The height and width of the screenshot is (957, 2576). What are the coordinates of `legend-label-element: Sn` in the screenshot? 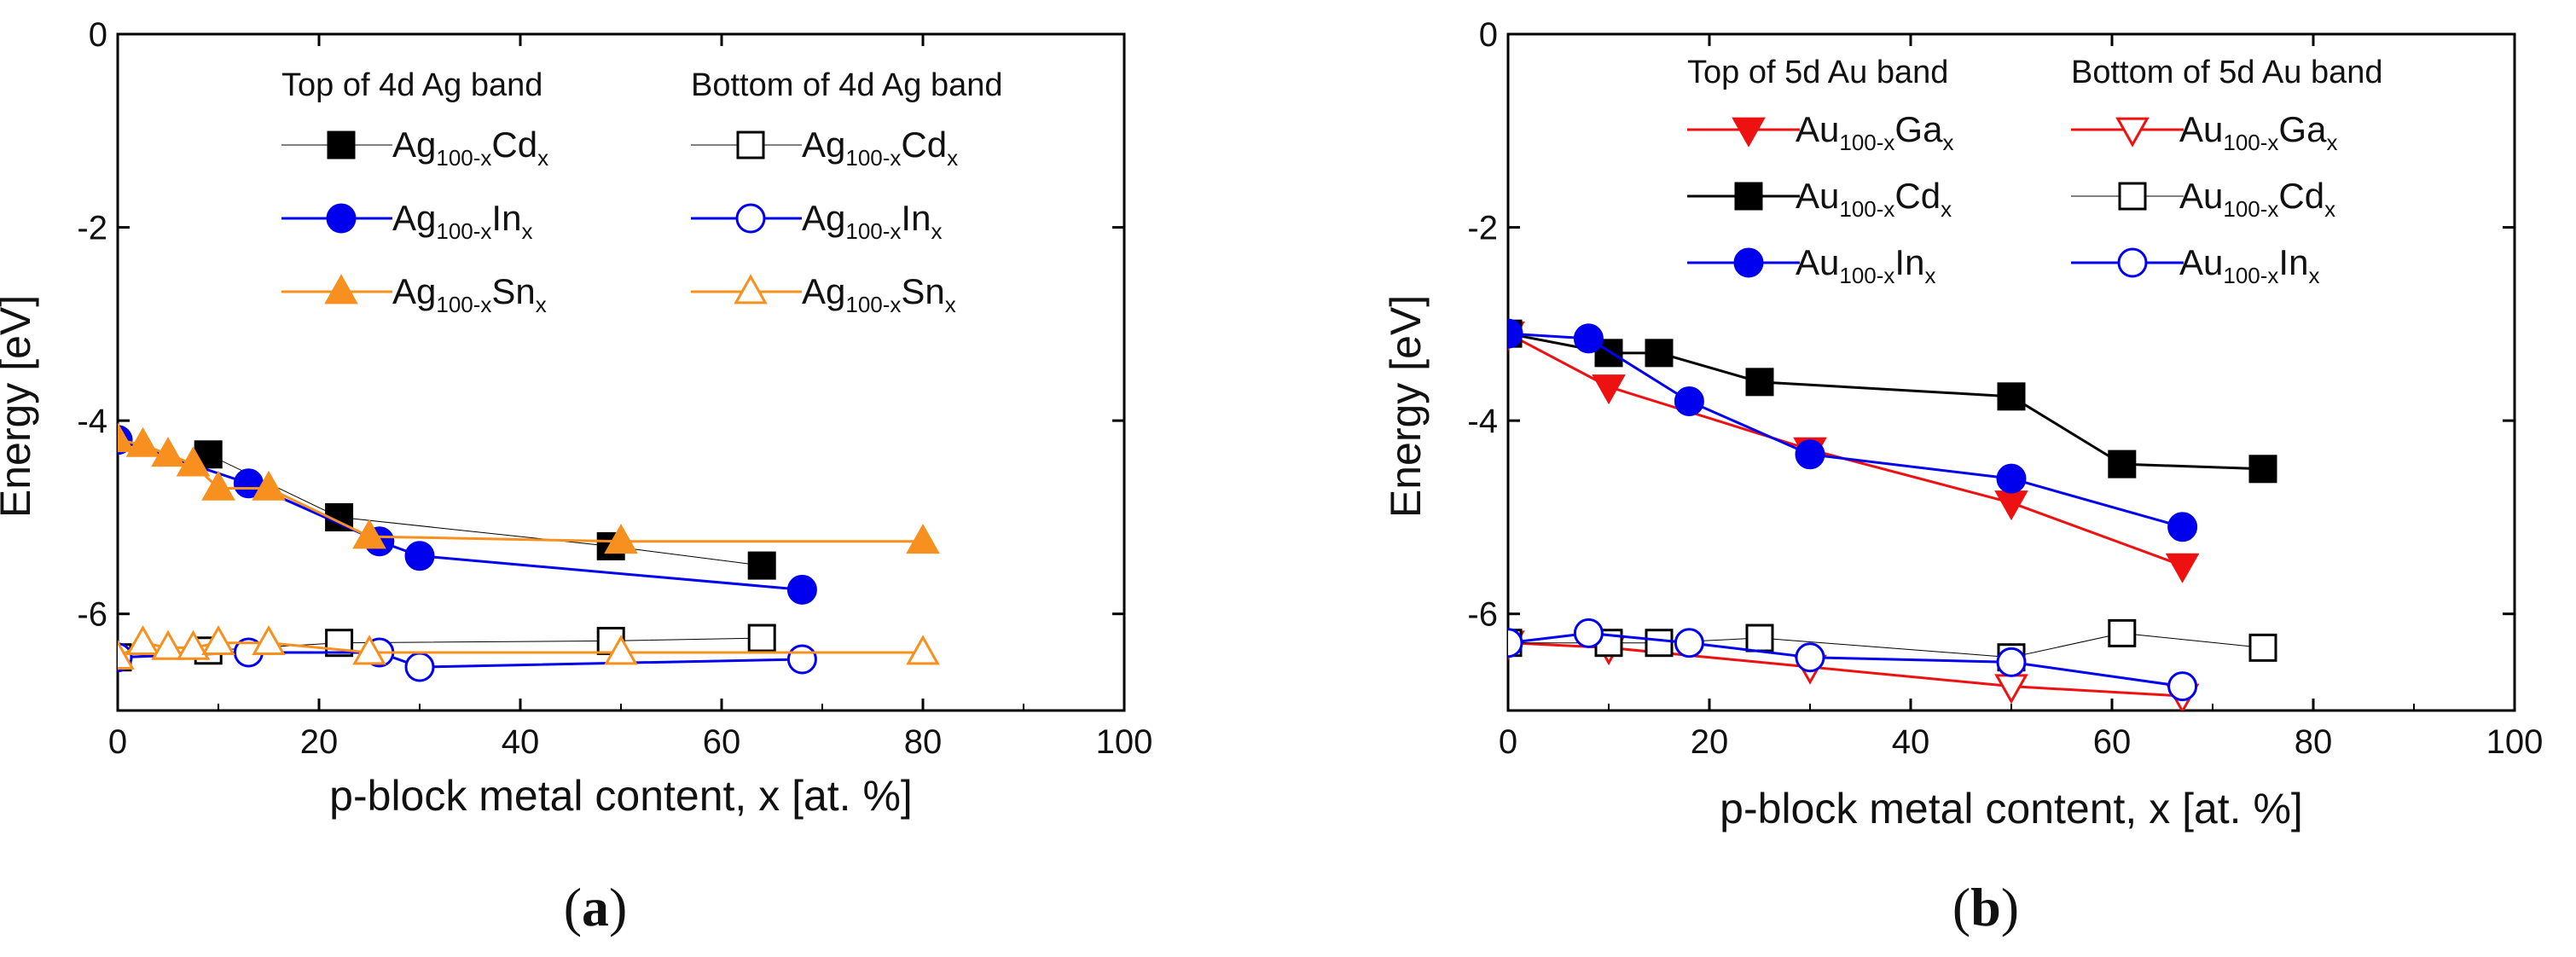 It's located at (513, 291).